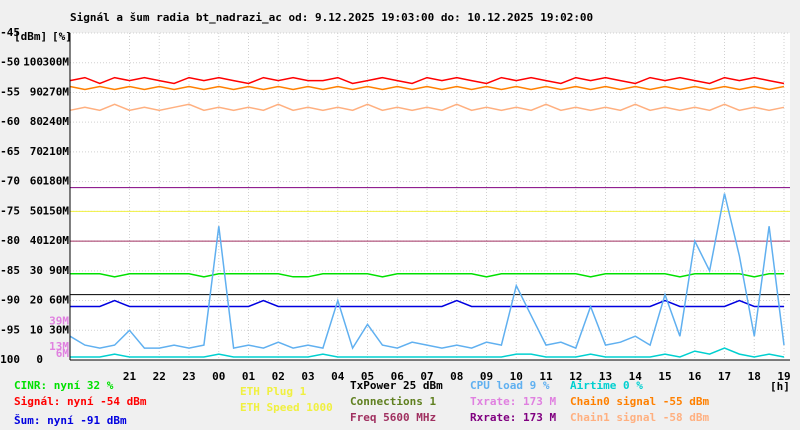  What do you see at coordinates (307, 376) in the screenshot?
I see `x-tick-label: 03` at bounding box center [307, 376].